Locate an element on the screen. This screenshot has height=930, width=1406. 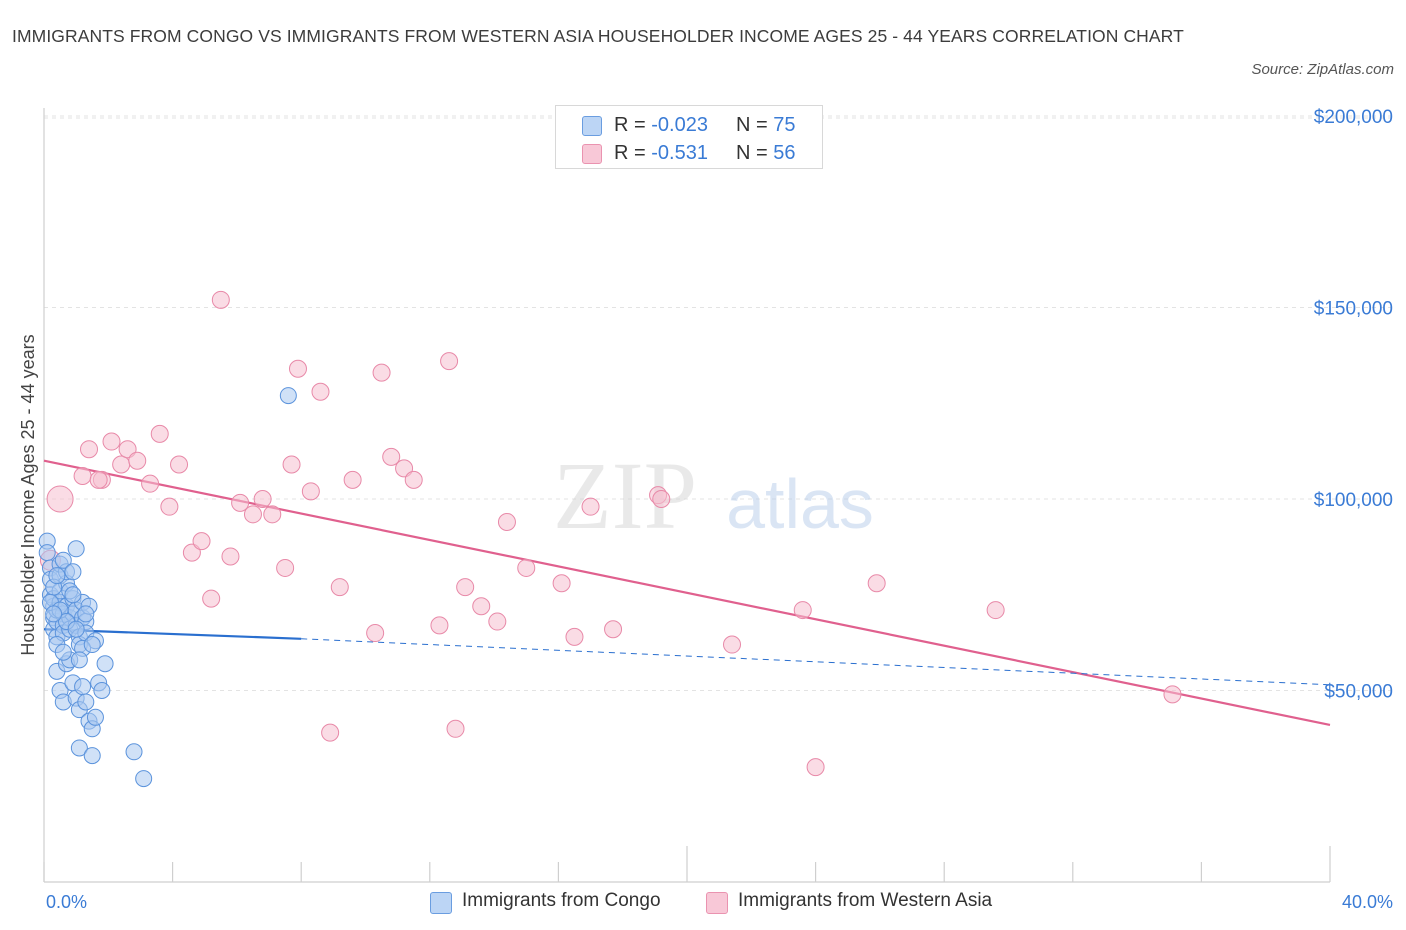
x-tick-labels: 0.0% 40.0% is located at coordinates (719, 902).